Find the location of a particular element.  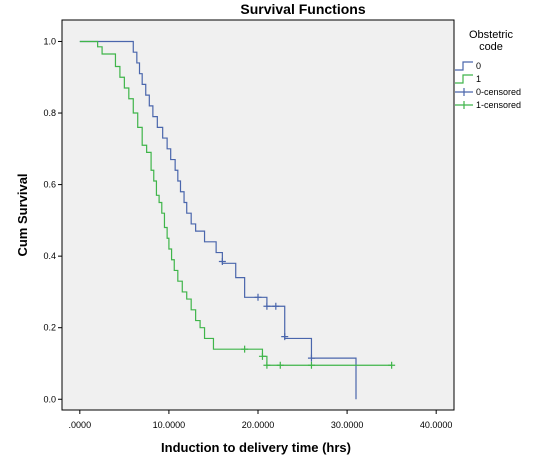

legend-label: 1-censored is located at coordinates (498, 105).